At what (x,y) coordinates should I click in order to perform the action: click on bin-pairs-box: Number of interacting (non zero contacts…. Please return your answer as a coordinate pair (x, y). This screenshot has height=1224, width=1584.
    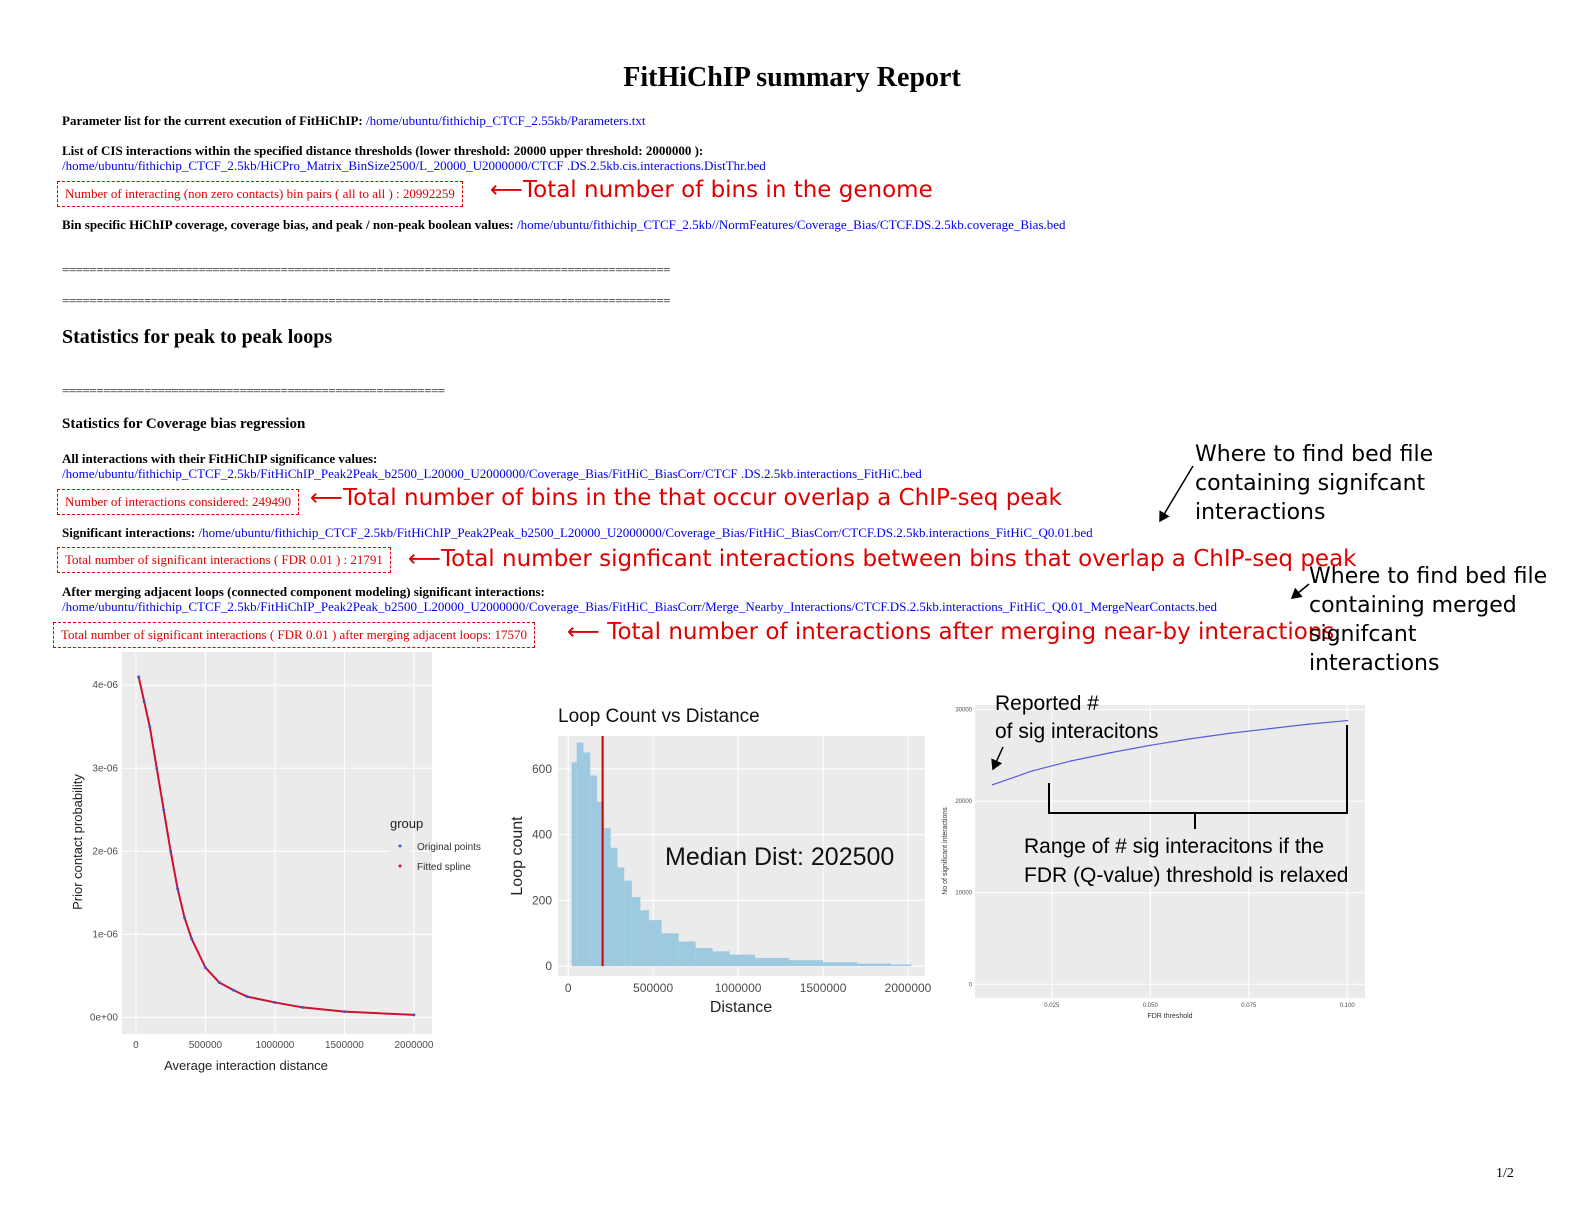
    Looking at the image, I should click on (260, 194).